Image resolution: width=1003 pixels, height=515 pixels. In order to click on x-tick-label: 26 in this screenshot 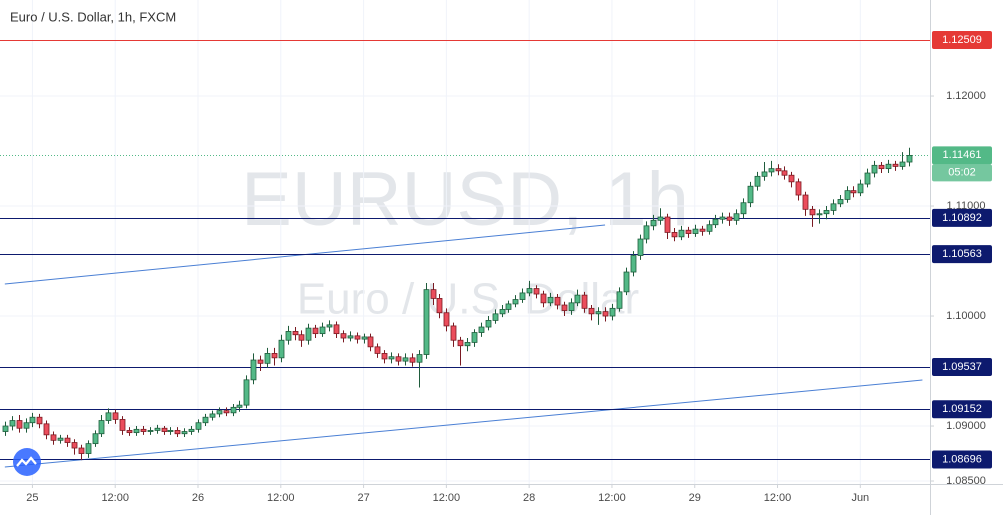, I will do `click(198, 498)`.